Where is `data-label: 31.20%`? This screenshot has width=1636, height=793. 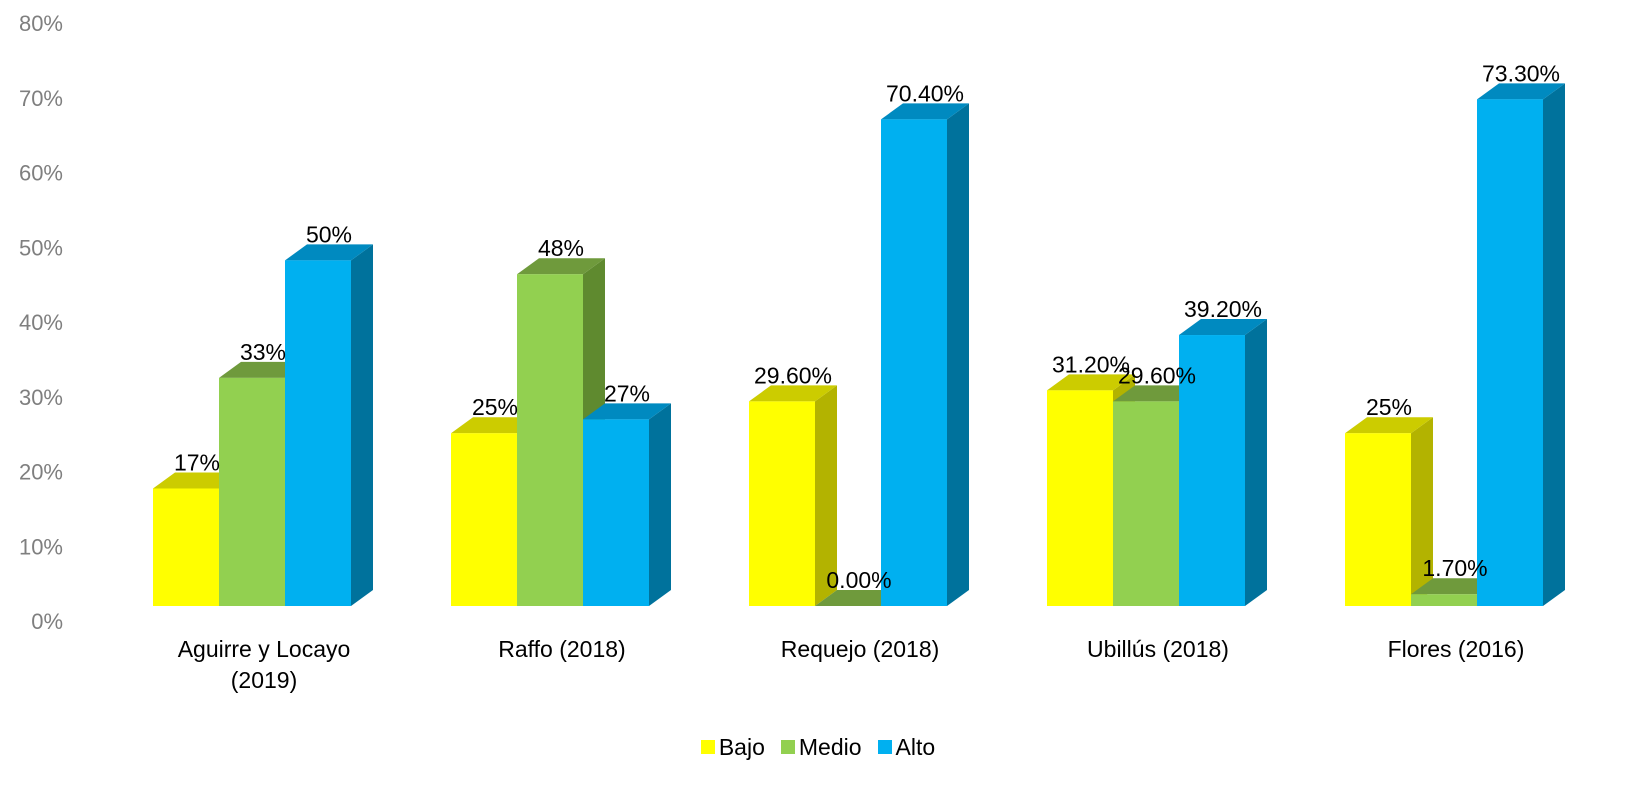
data-label: 31.20% is located at coordinates (1091, 364).